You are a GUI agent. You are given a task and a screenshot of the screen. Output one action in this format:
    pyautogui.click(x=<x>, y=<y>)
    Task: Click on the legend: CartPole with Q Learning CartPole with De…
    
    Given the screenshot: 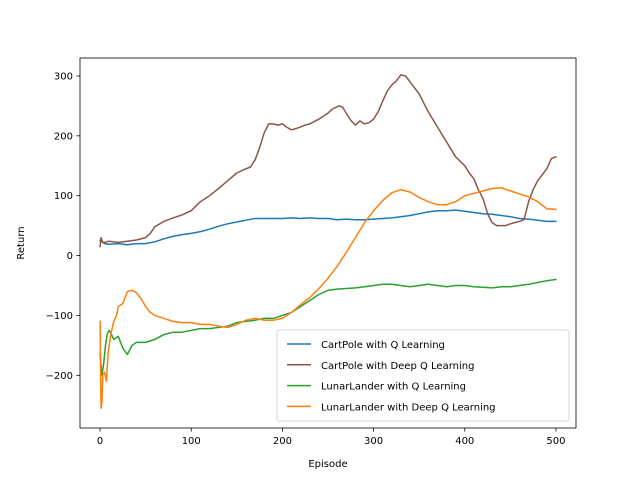 What is the action you would take?
    pyautogui.click(x=423, y=375)
    